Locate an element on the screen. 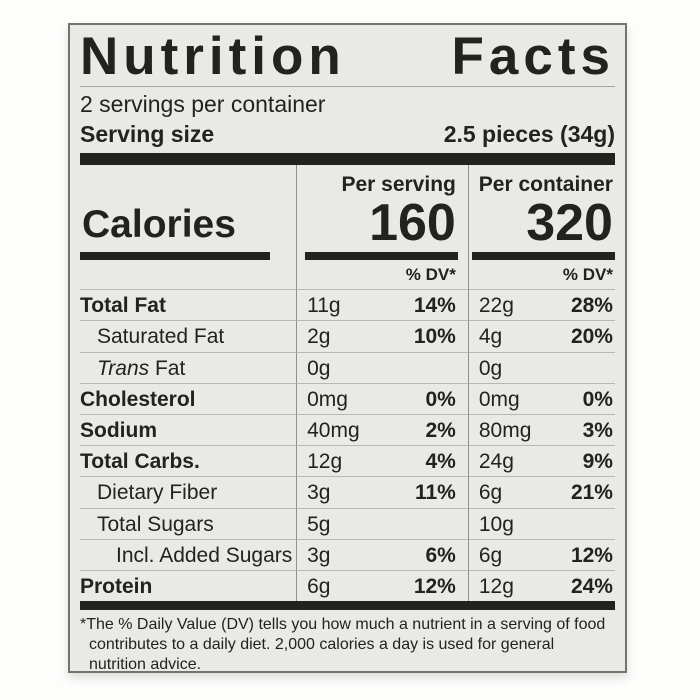  amount: 24g is located at coordinates (496, 462).